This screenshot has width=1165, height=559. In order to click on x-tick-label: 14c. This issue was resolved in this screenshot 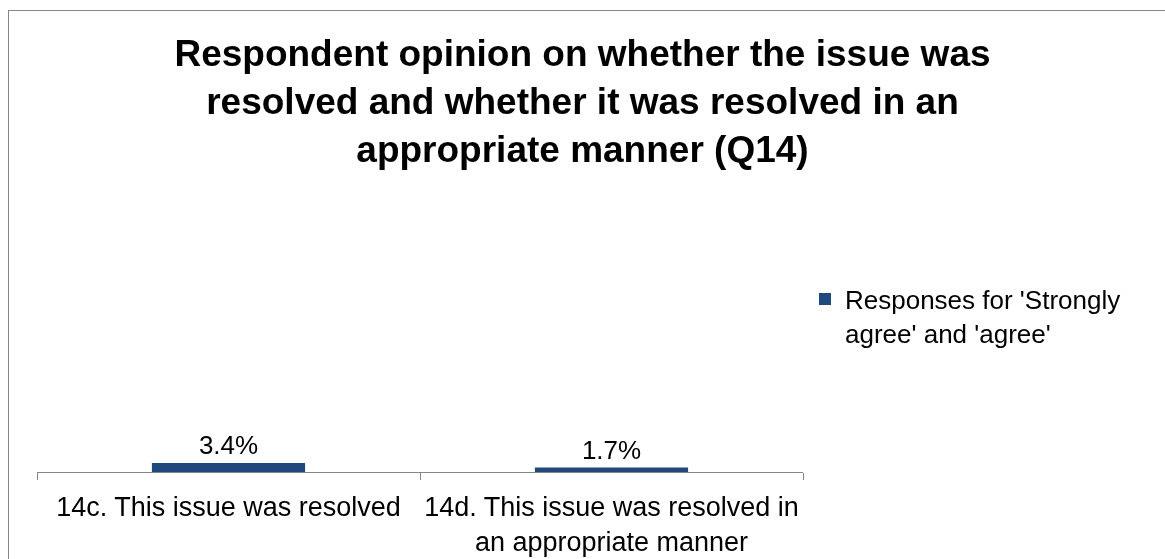, I will do `click(228, 506)`.